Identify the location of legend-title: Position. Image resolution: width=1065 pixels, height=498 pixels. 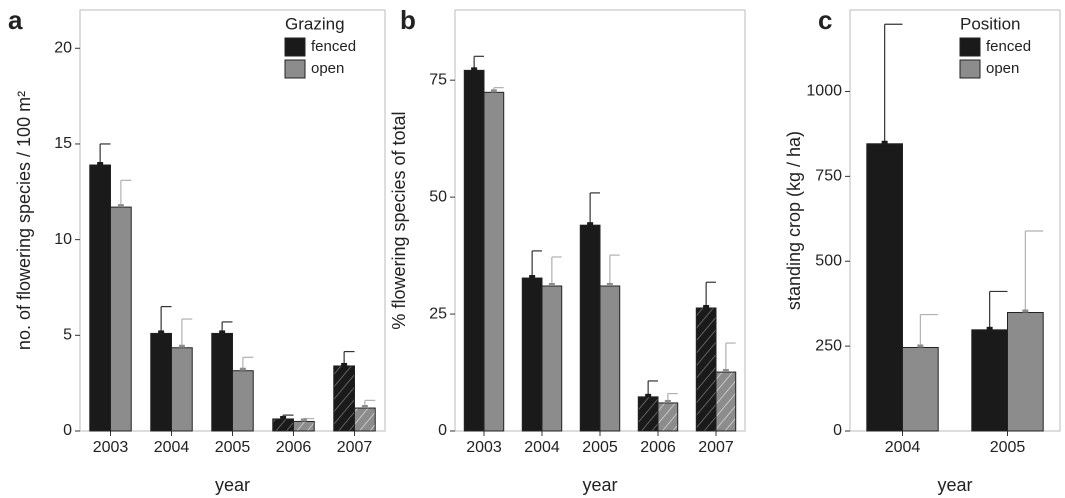
(990, 23).